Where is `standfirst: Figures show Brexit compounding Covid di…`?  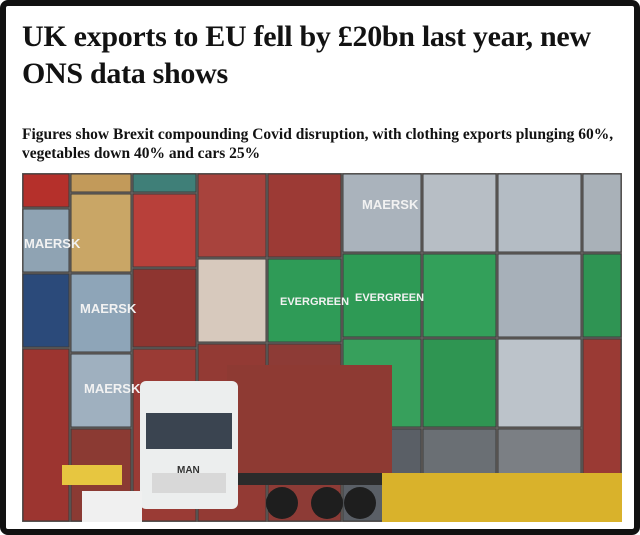 standfirst: Figures show Brexit compounding Covid di… is located at coordinates (318, 144).